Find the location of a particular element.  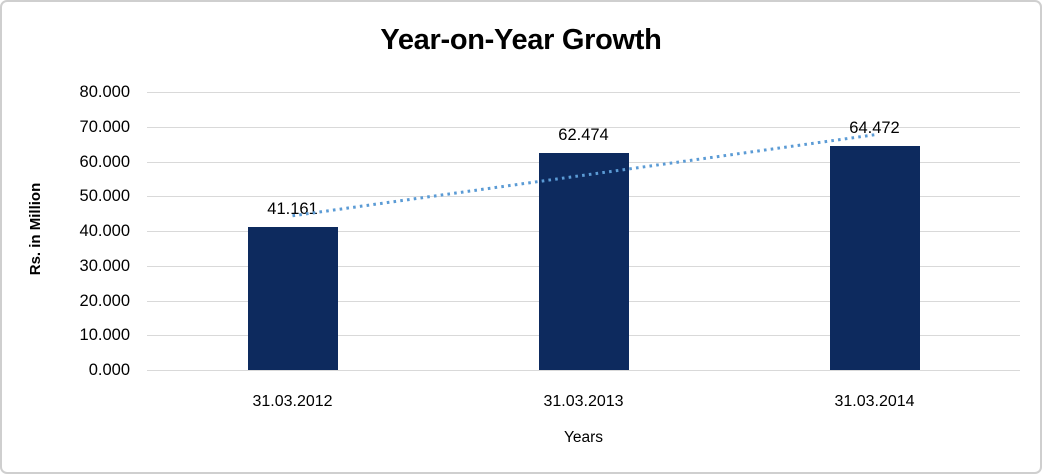

y-tick-label: 40.000 is located at coordinates (104, 231).